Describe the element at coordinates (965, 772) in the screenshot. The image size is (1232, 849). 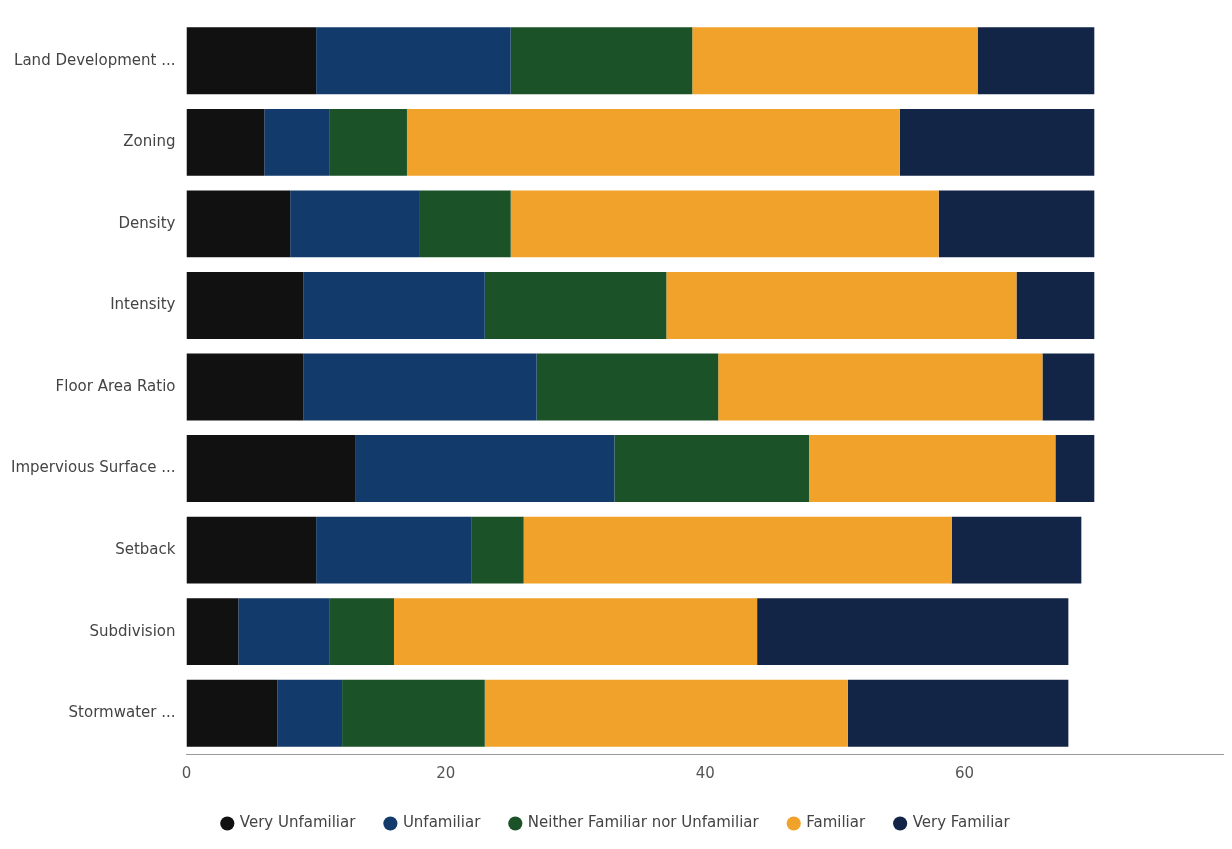
I see `x-tick-label: 60` at that location.